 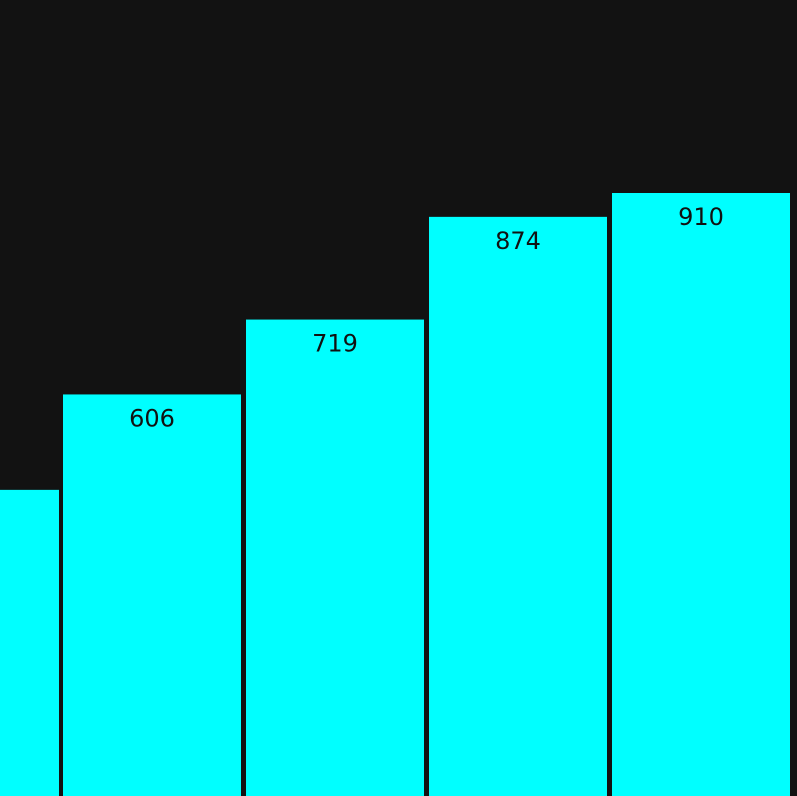 I want to click on bar-value-label-3: 719, so click(x=335, y=344).